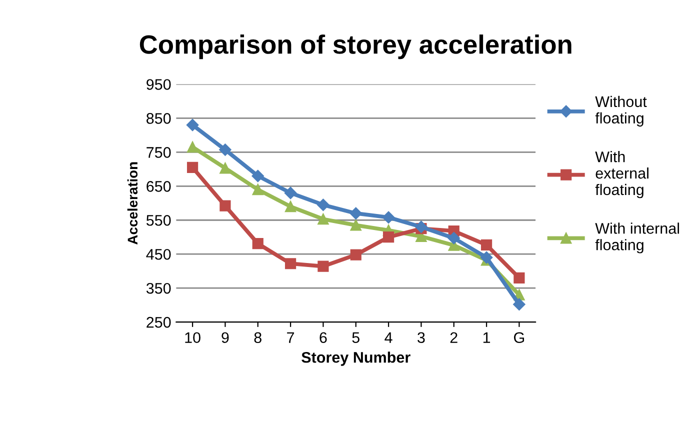 The width and height of the screenshot is (691, 421). Describe the element at coordinates (323, 338) in the screenshot. I see `x-tick-label: 6` at that location.